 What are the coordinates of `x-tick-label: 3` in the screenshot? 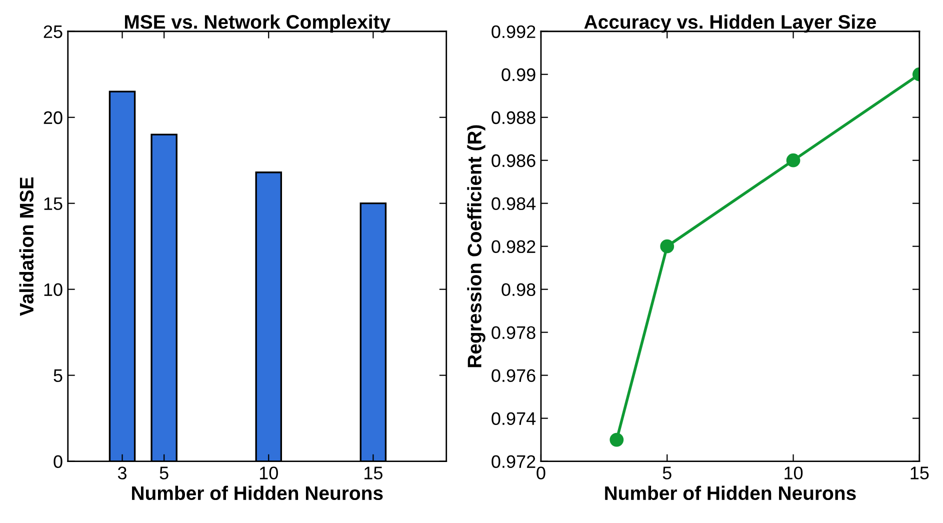 It's located at (122, 473).